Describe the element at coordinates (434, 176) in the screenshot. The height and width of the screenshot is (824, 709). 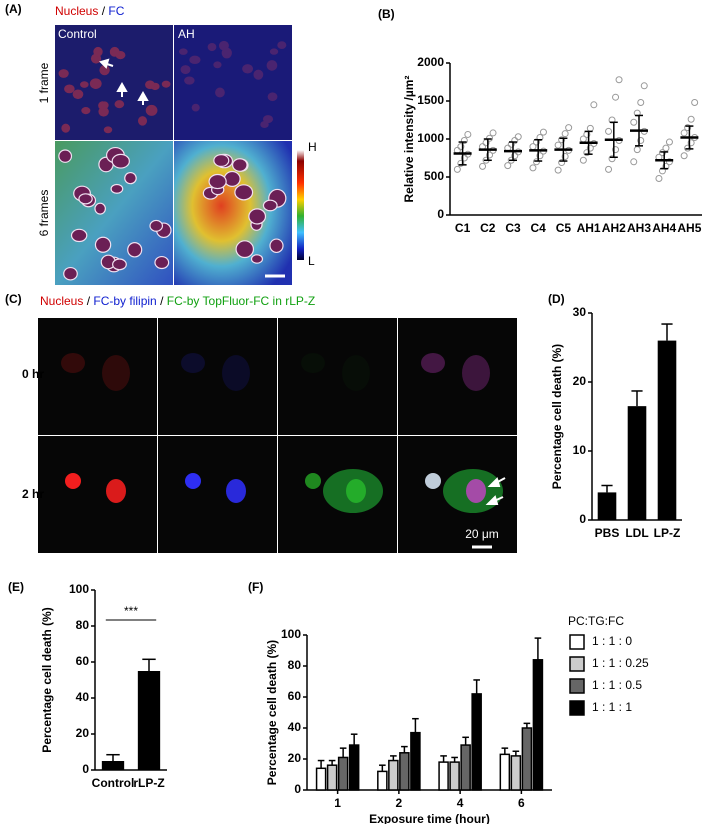
I see `y-tick-label: 500` at that location.